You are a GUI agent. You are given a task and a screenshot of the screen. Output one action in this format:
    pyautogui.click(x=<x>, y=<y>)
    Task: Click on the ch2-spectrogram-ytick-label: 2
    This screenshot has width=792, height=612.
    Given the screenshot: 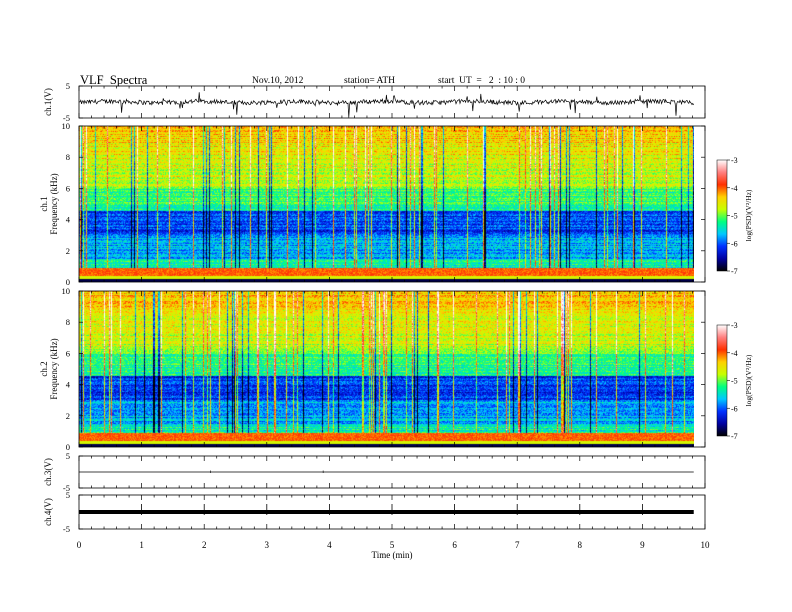 What is the action you would take?
    pyautogui.click(x=68, y=416)
    